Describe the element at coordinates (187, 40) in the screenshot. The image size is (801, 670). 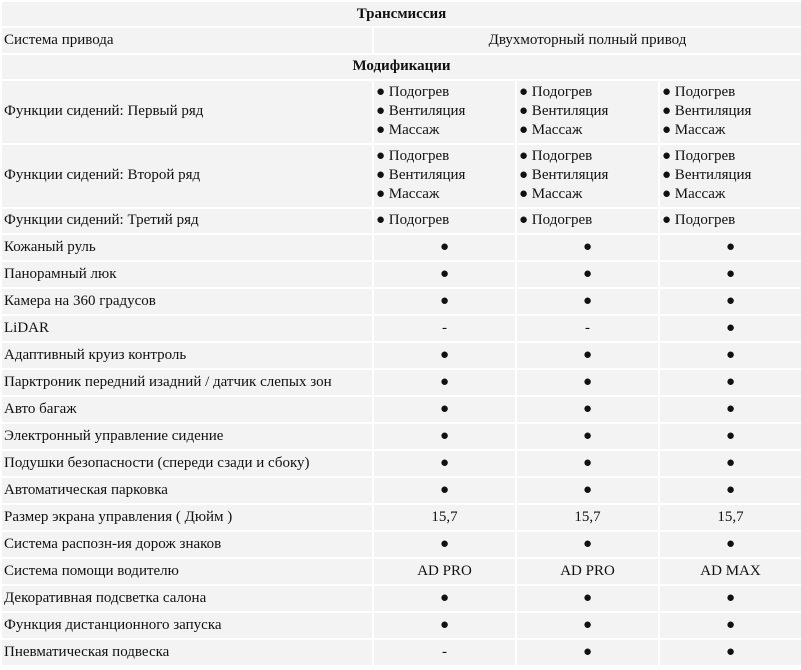
I see `row-label: Система привода` at that location.